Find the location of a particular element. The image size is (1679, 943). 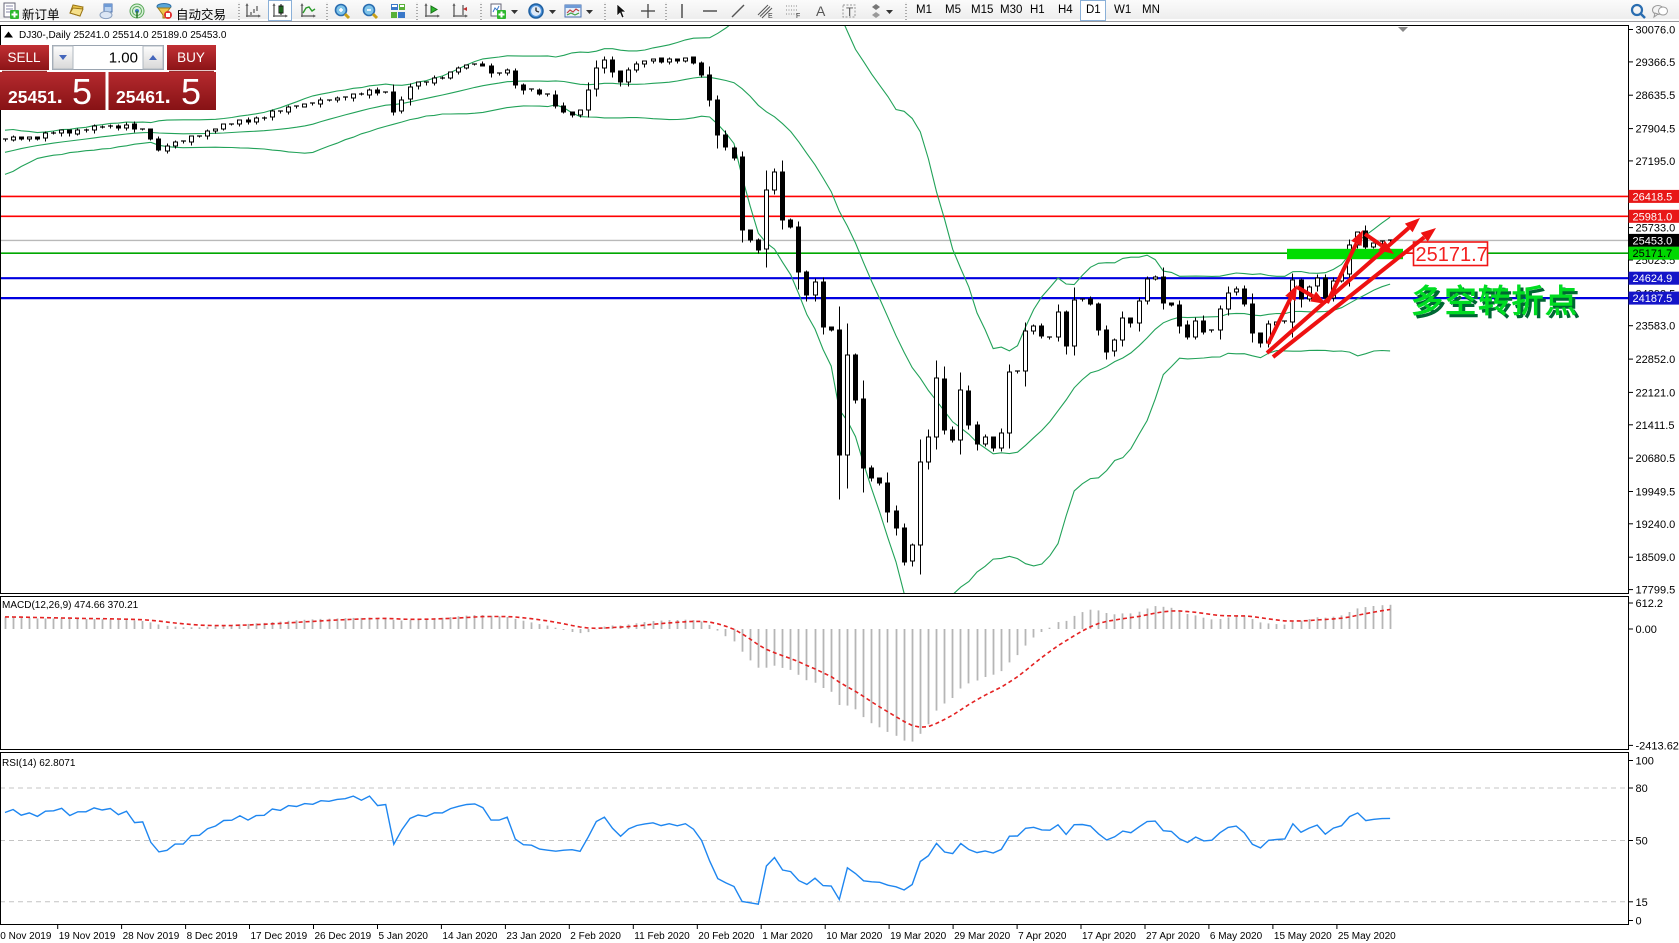

svg-text: 1 Mar 2020 is located at coordinates (787, 936).